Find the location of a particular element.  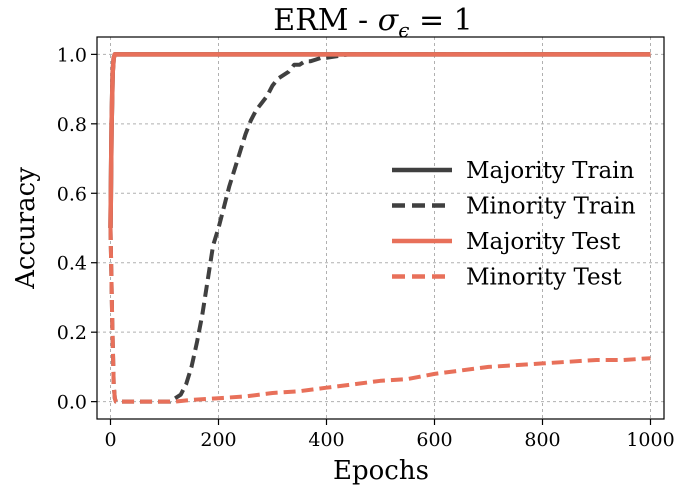

chart-title: ERM - σϵ = 1 is located at coordinates (372, 22).